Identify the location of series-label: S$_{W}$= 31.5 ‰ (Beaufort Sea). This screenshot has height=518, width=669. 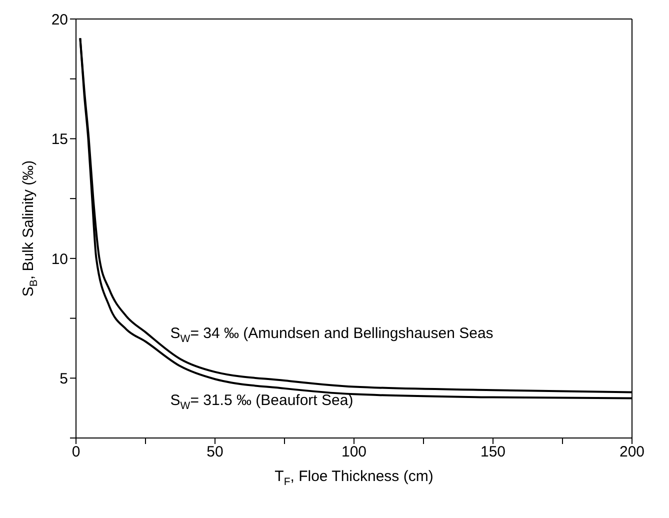
(262, 402).